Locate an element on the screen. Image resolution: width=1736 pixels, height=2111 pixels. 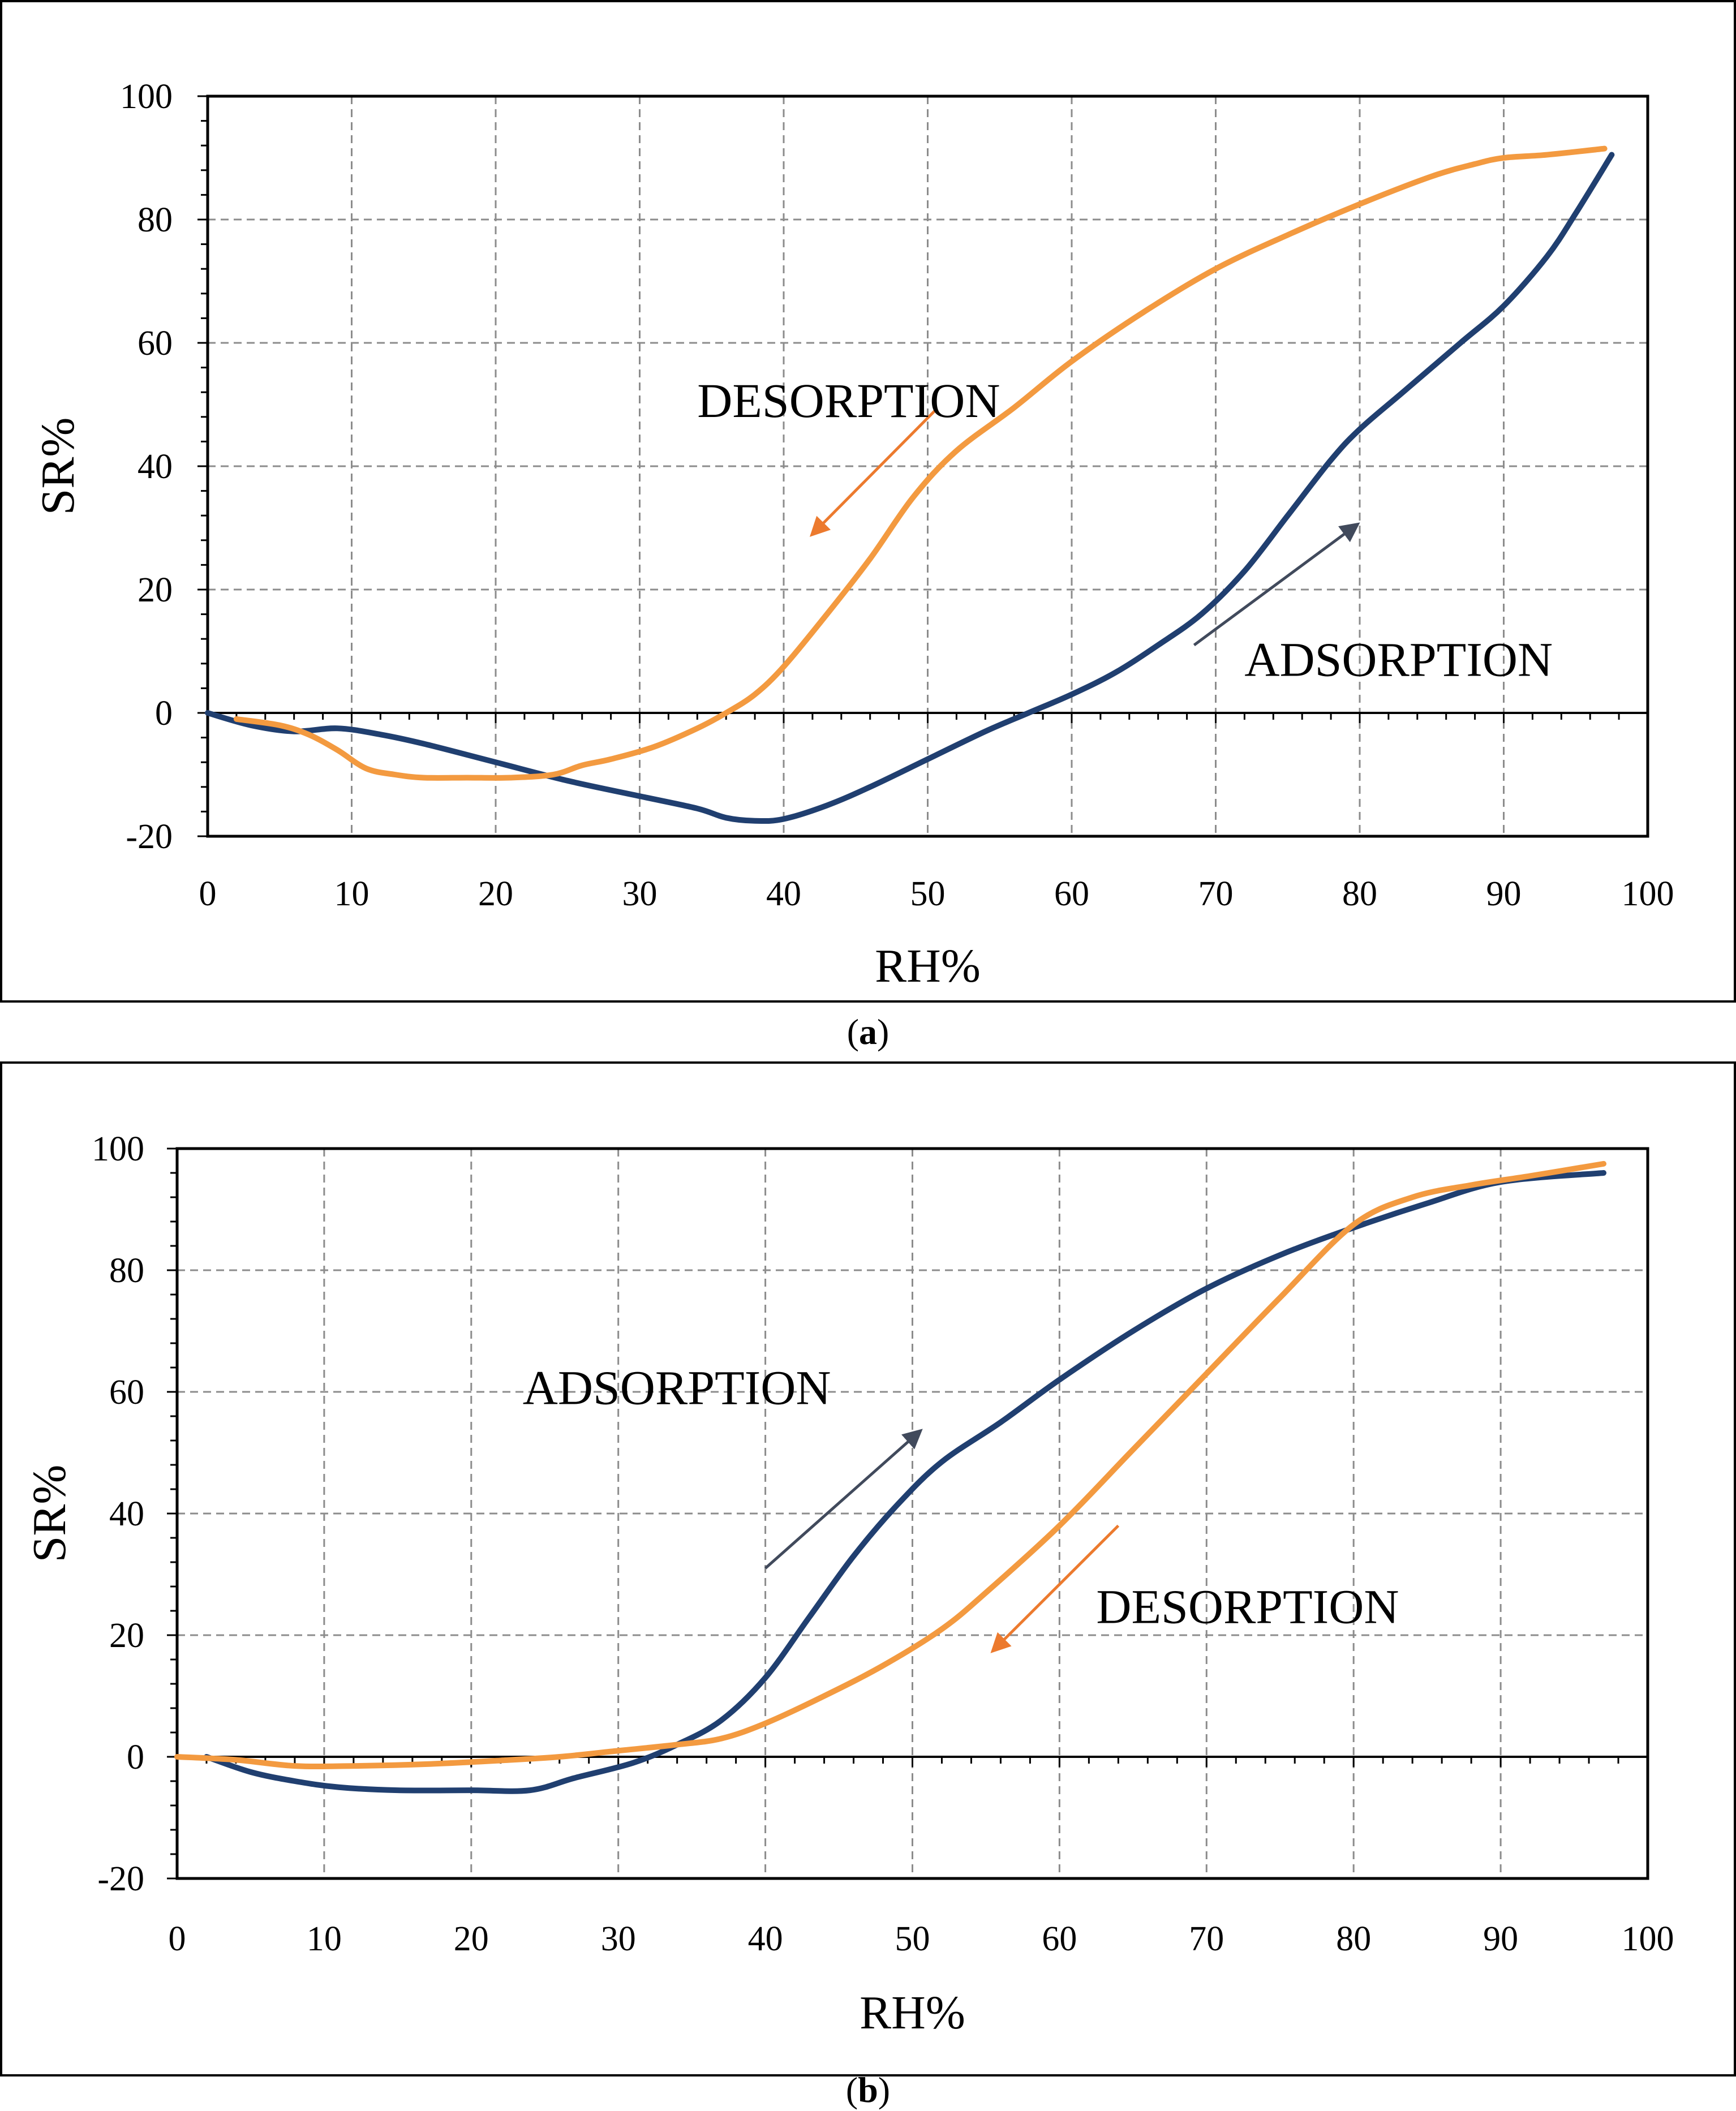
caption-letter: b is located at coordinates (868, 2090).